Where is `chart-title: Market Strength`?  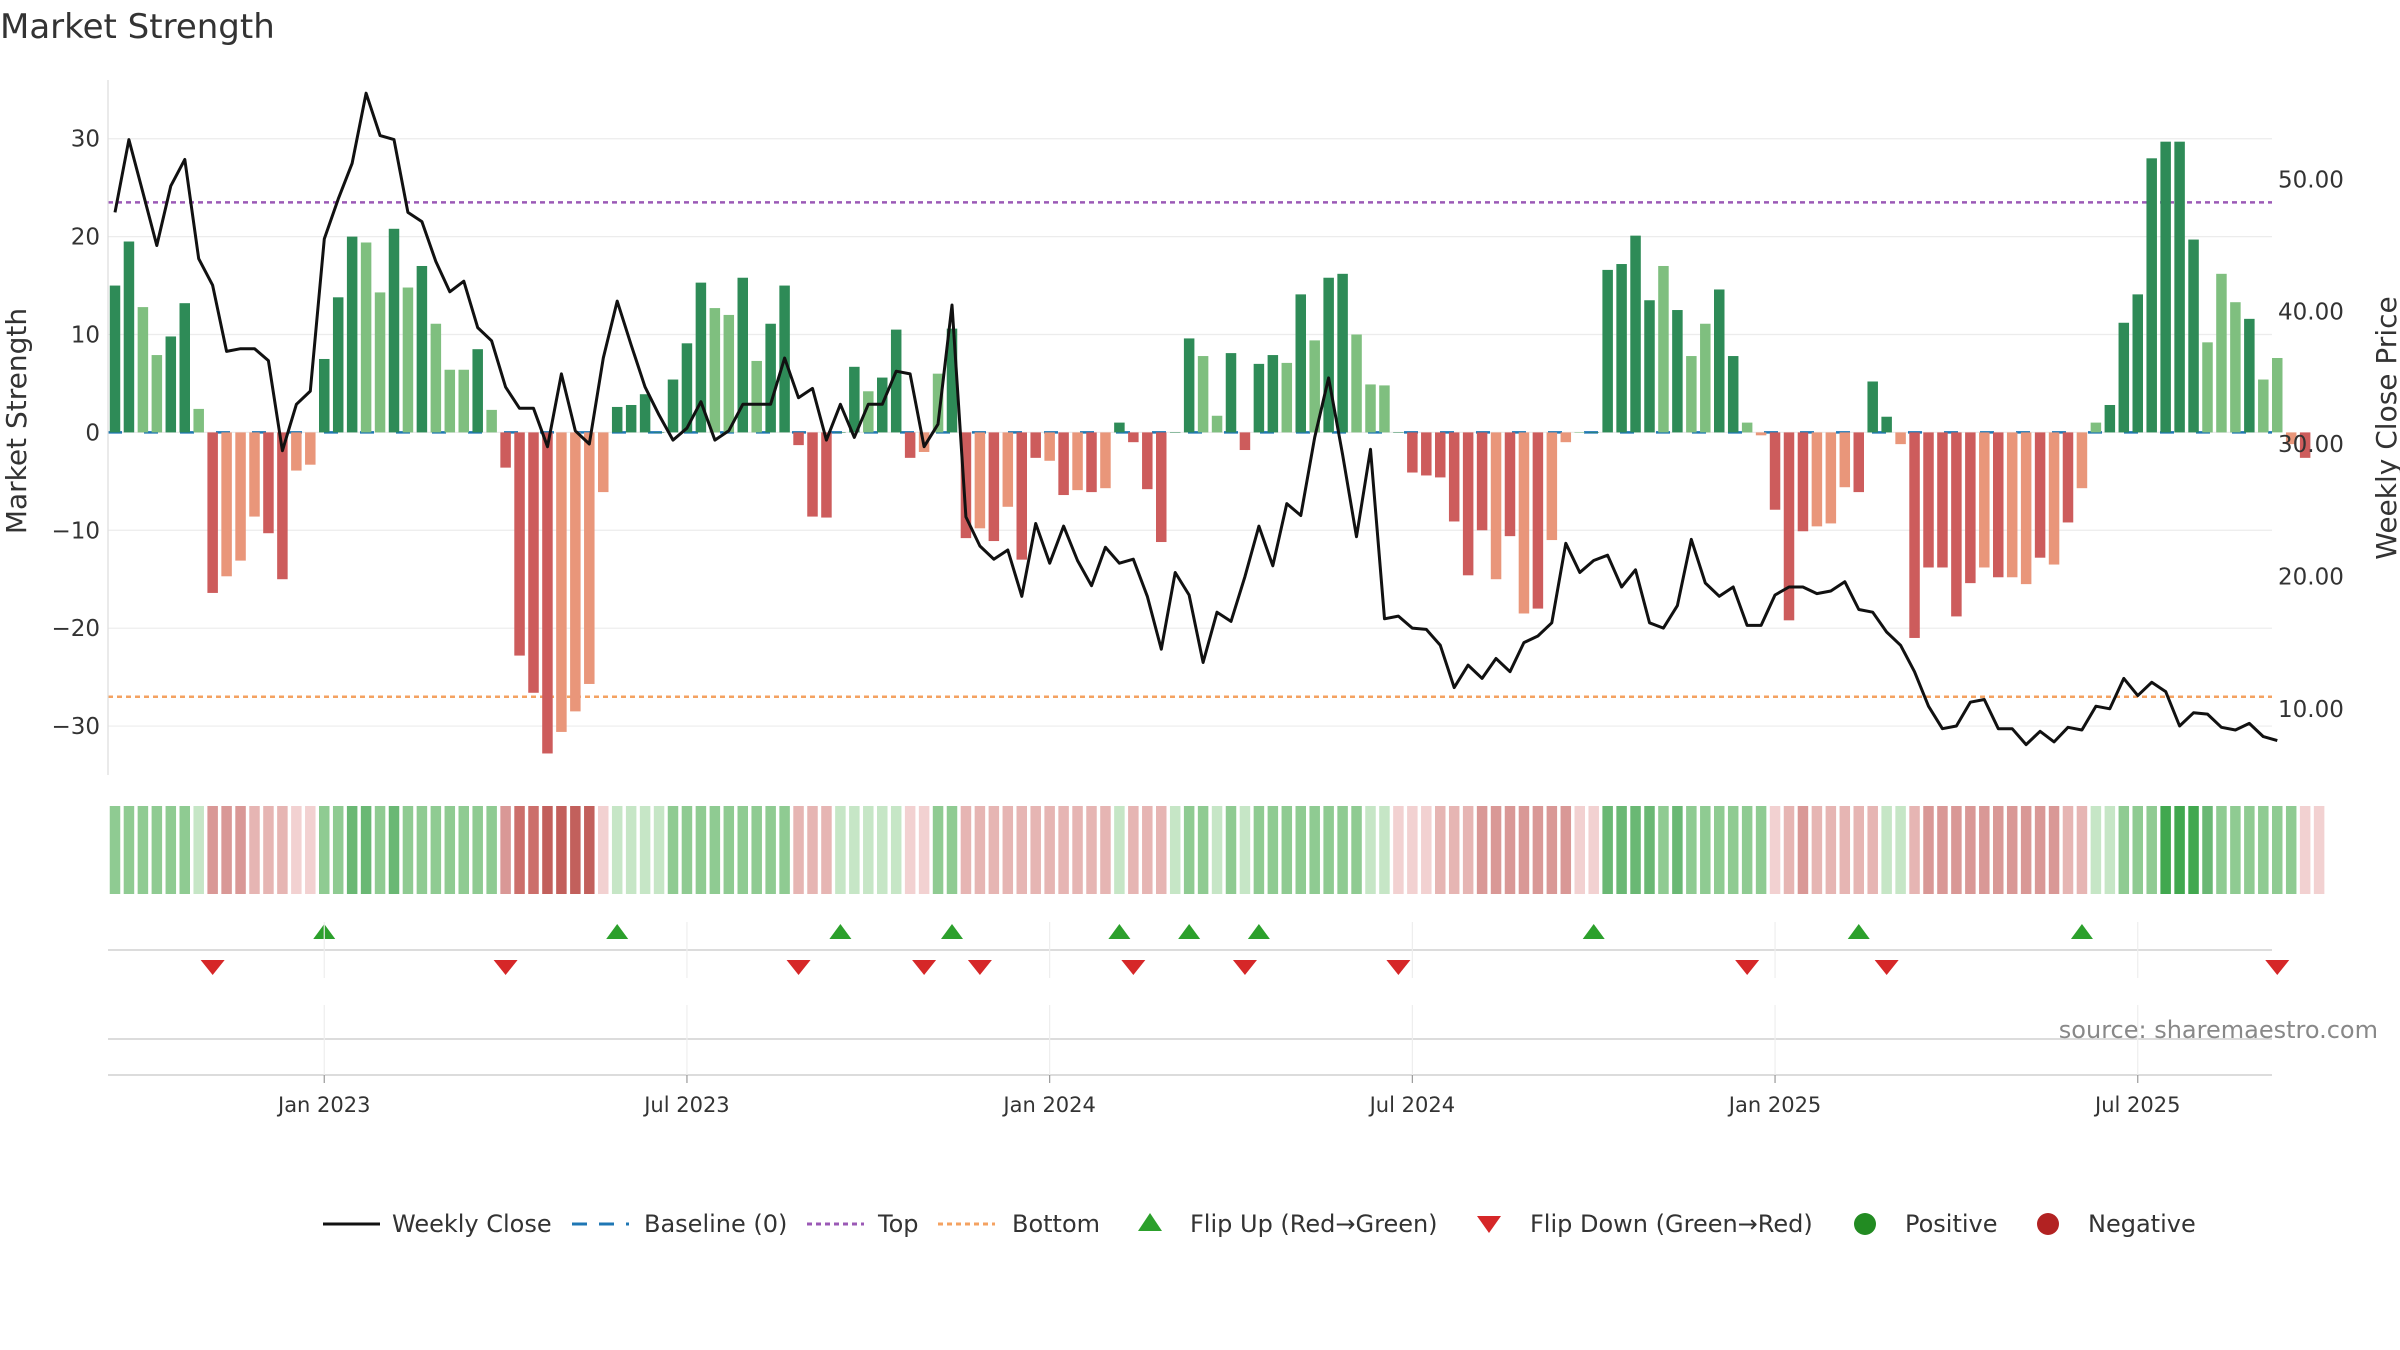
chart-title: Market Strength is located at coordinates (137, 27).